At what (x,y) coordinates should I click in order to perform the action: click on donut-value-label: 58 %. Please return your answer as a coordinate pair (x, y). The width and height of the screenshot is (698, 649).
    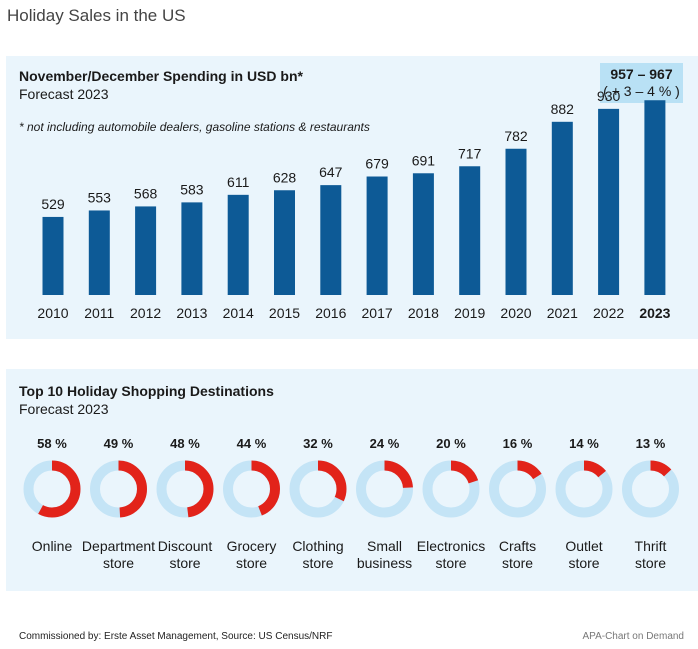
    Looking at the image, I should click on (52, 443).